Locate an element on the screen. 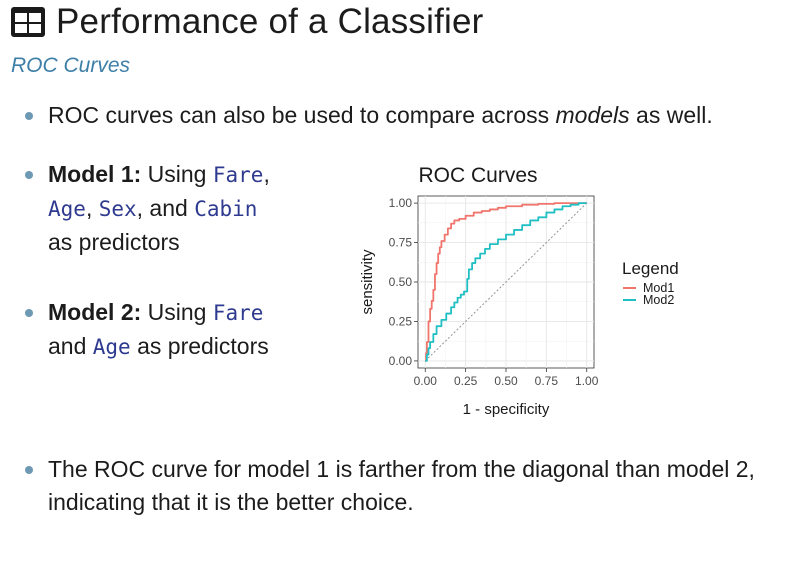 The image size is (800, 585). series-line-mod2 is located at coordinates (506, 282).